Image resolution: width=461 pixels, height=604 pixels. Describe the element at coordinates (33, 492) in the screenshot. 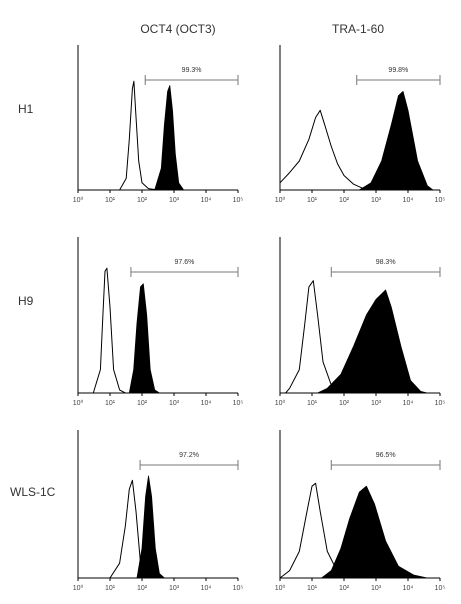

I see `row-label: WLS-1C` at that location.